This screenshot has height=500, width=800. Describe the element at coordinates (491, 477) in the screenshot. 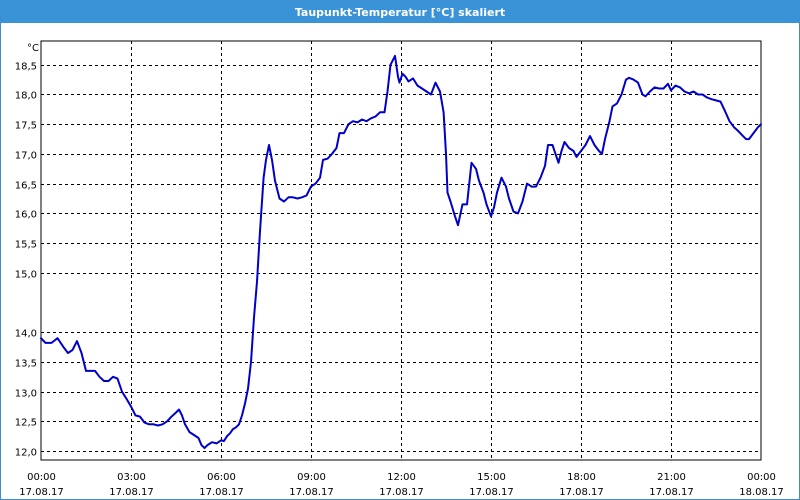

I see `x-tick-time: 15:00` at that location.